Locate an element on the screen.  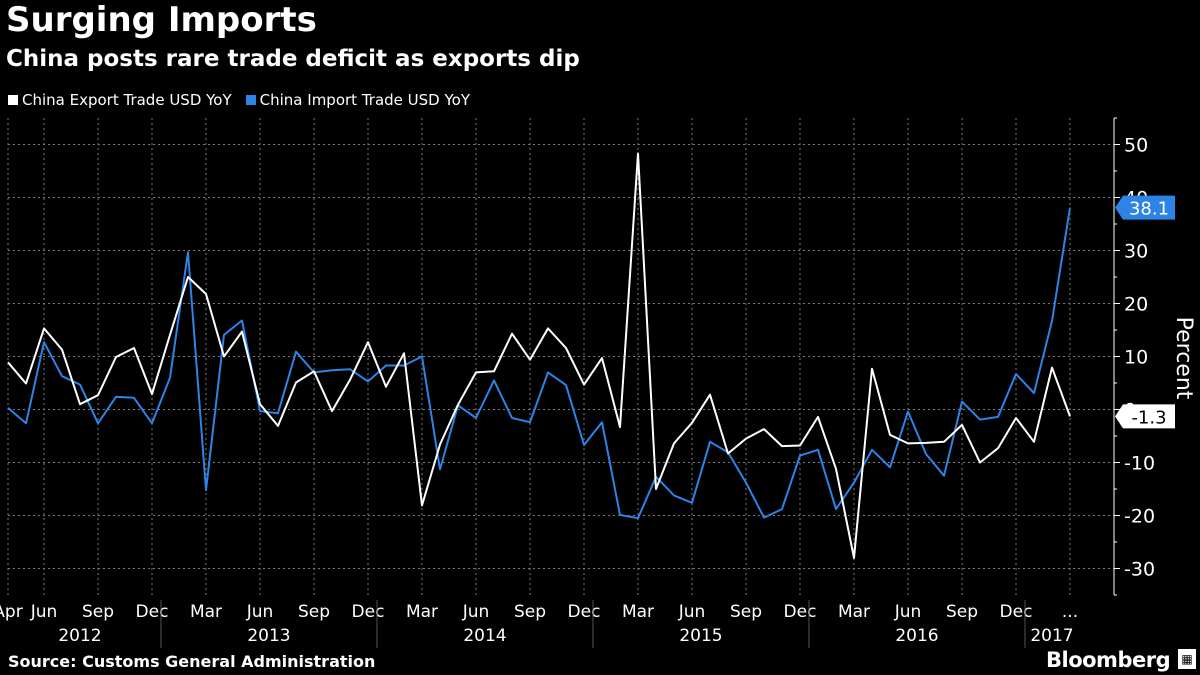
y-tick-label: -10 is located at coordinates (1139, 464).